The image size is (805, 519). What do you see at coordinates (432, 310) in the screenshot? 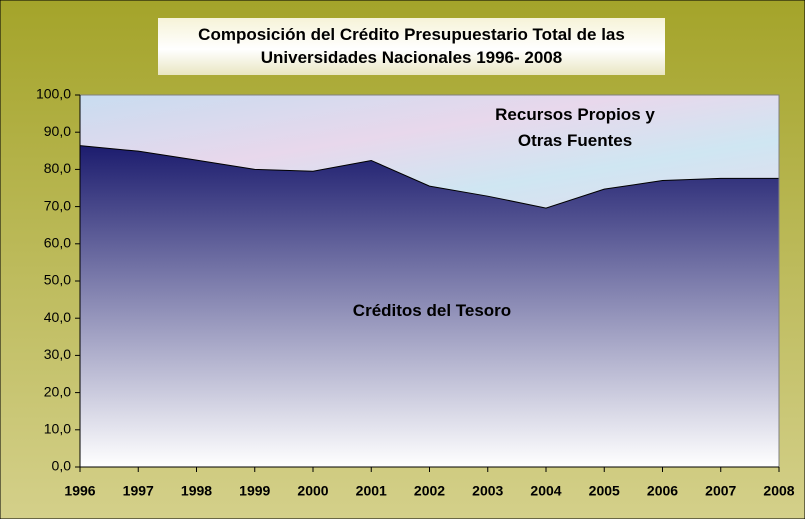
I see `area-label: Créditos del Tesoro` at bounding box center [432, 310].